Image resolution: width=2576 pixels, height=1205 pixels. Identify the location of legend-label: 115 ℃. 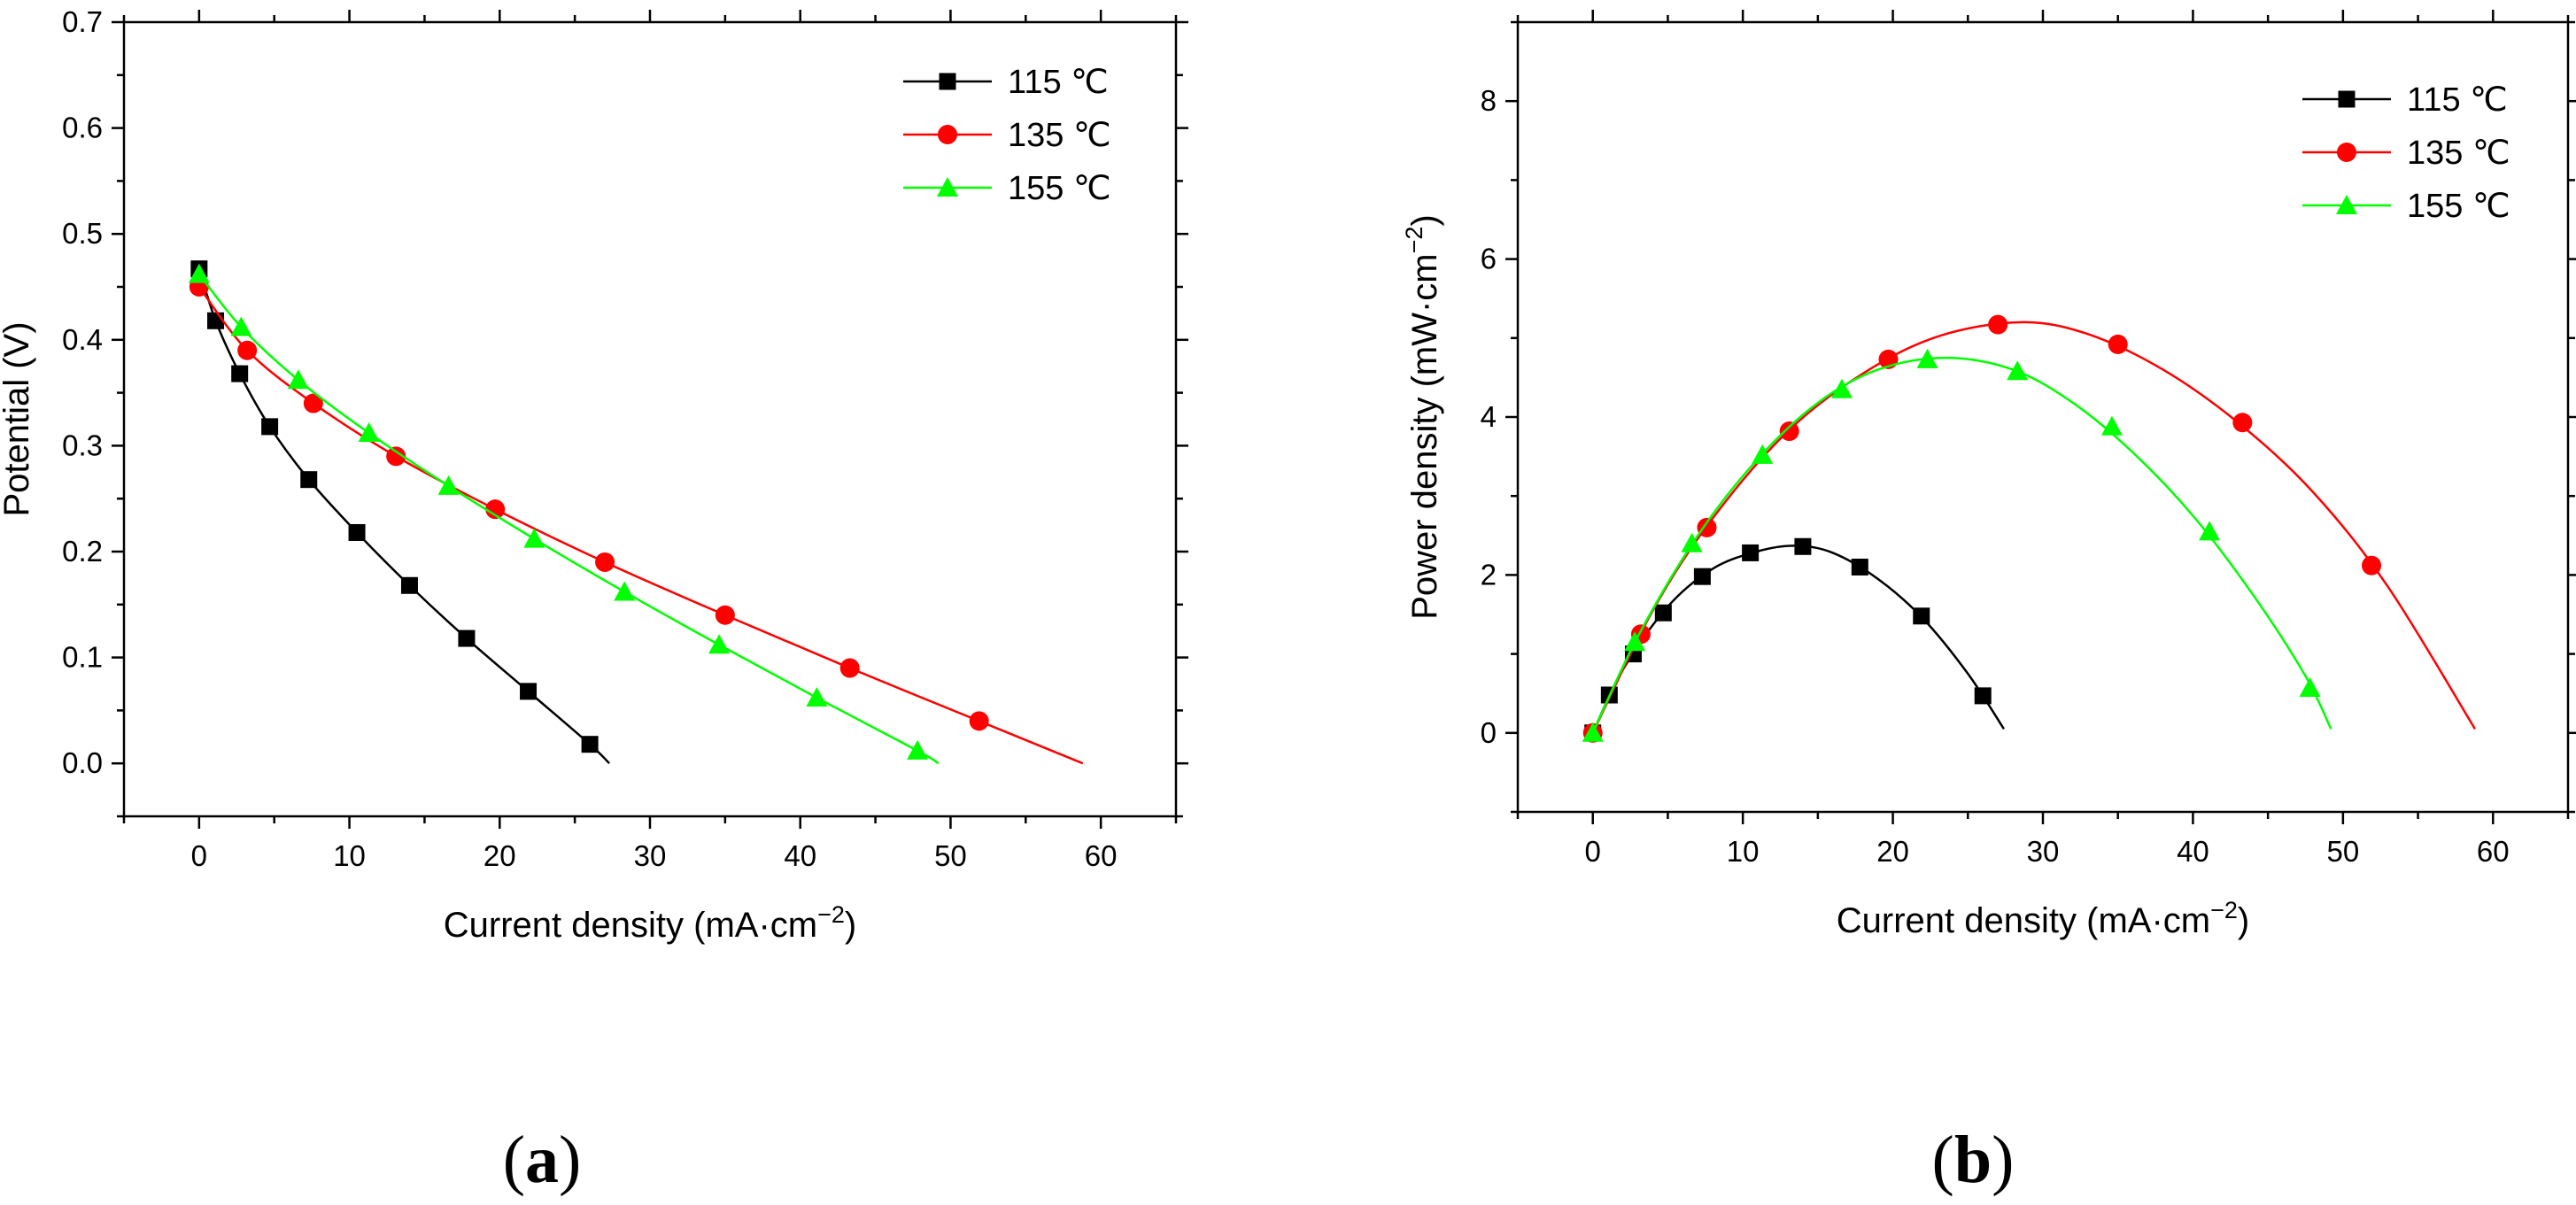
(1058, 82).